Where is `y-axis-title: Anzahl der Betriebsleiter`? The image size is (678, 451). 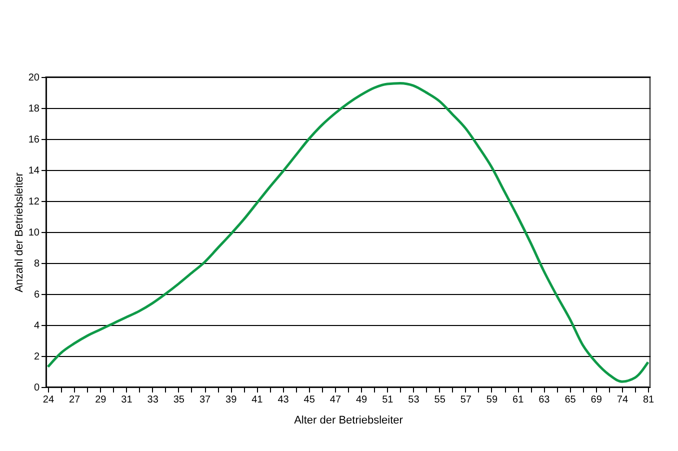 y-axis-title: Anzahl der Betriebsleiter is located at coordinates (19, 232).